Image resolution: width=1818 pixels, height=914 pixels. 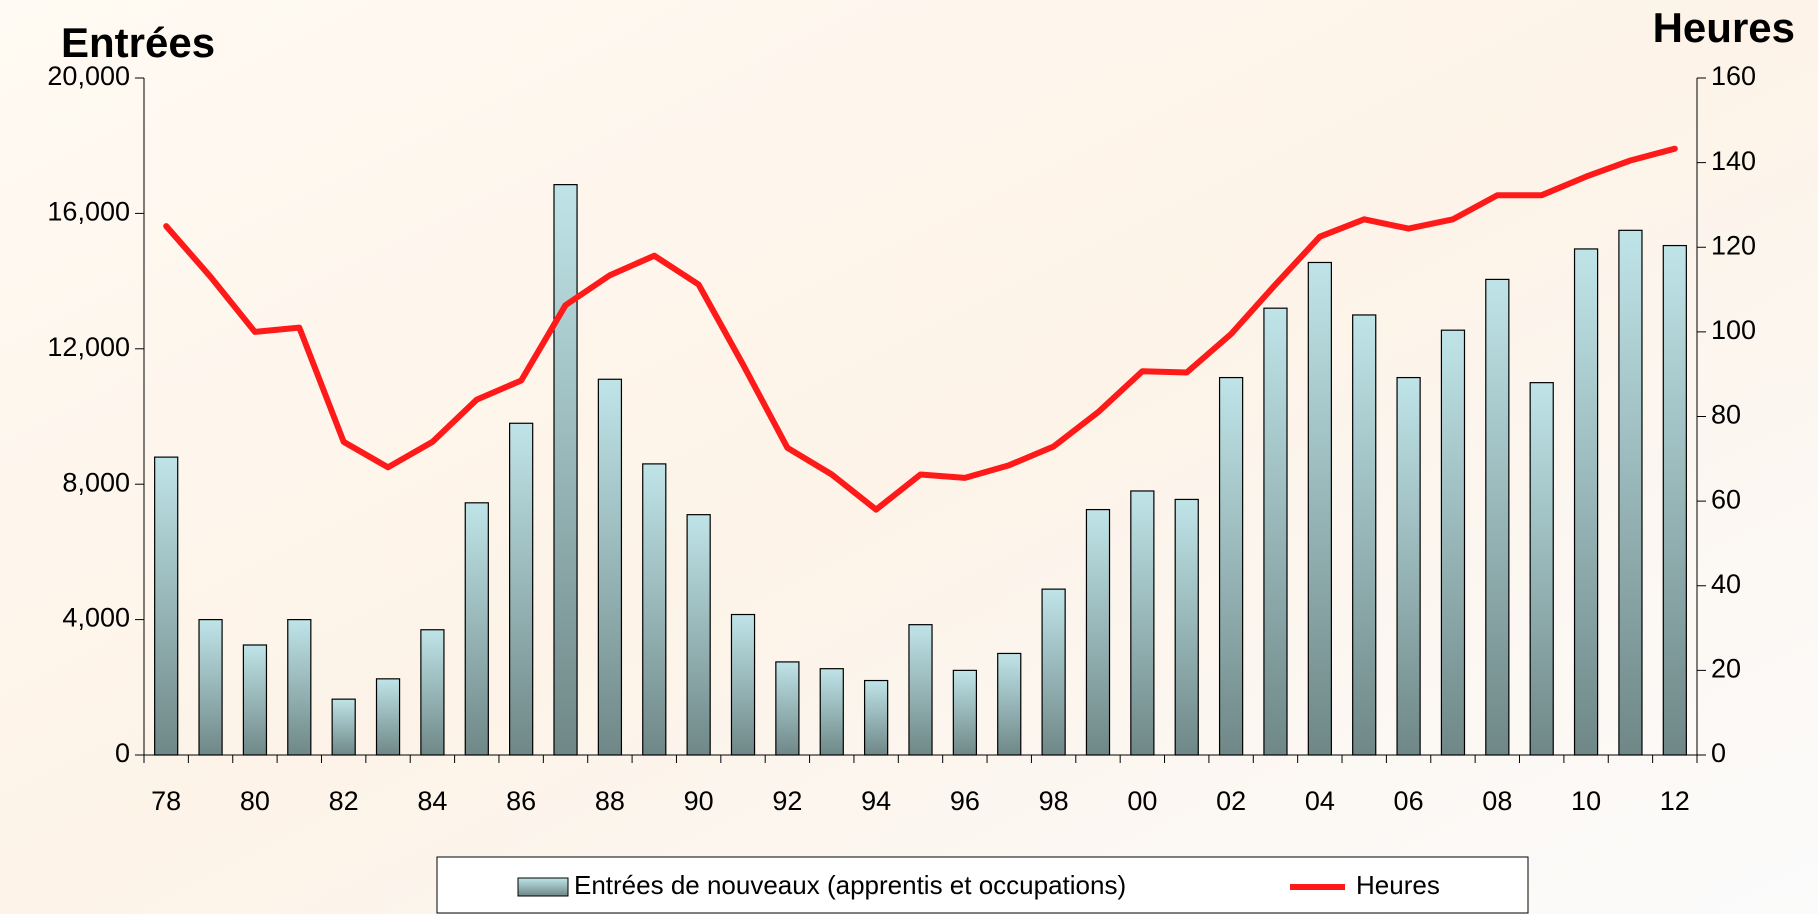 What do you see at coordinates (1733, 161) in the screenshot?
I see `y2-tick-label: 140` at bounding box center [1733, 161].